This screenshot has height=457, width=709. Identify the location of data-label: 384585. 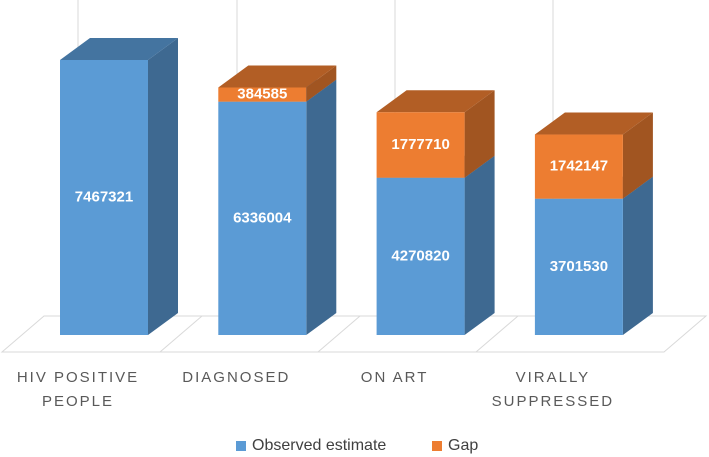
(262, 94).